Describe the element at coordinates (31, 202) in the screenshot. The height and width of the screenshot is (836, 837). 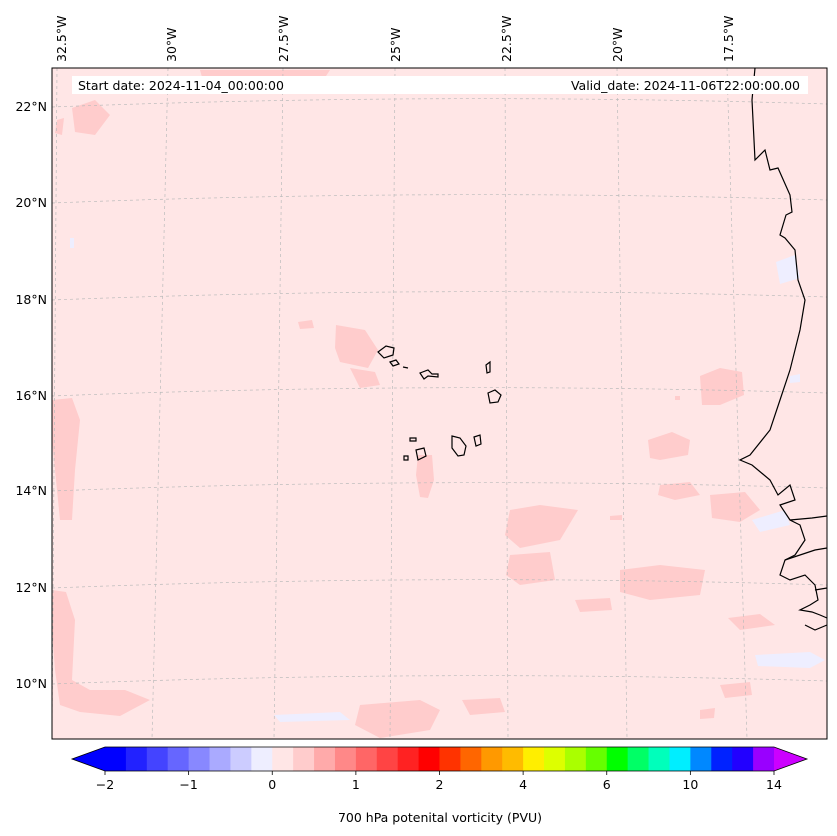
I see `lat-label: 20°N` at that location.